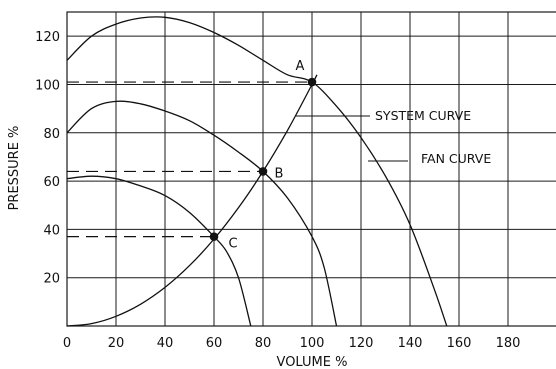 This screenshot has width=556, height=369. I want to click on y-tick-label: 100, so click(47, 85).